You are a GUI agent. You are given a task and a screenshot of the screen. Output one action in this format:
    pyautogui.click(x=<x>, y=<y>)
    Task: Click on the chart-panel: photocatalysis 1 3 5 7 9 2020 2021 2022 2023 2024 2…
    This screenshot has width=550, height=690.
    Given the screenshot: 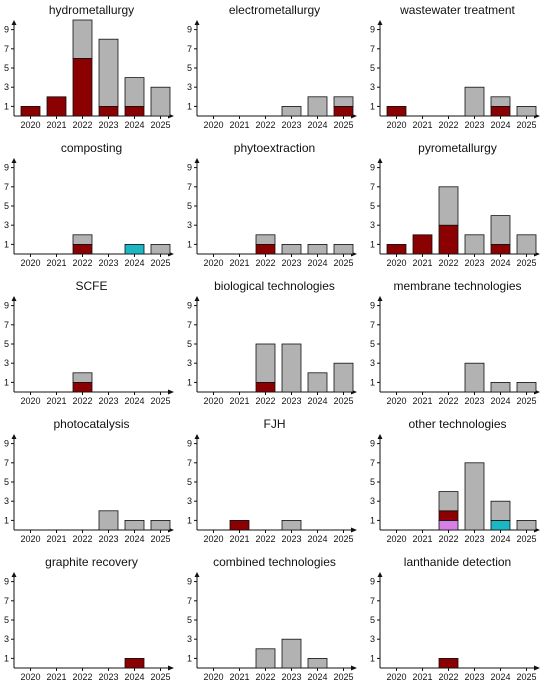 What is the action you would take?
    pyautogui.click(x=91, y=483)
    